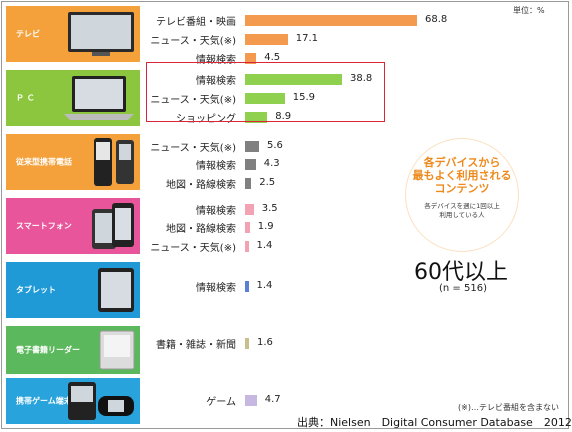 The width and height of the screenshot is (572, 432). I want to click on value-label: 4.3, so click(271, 163).